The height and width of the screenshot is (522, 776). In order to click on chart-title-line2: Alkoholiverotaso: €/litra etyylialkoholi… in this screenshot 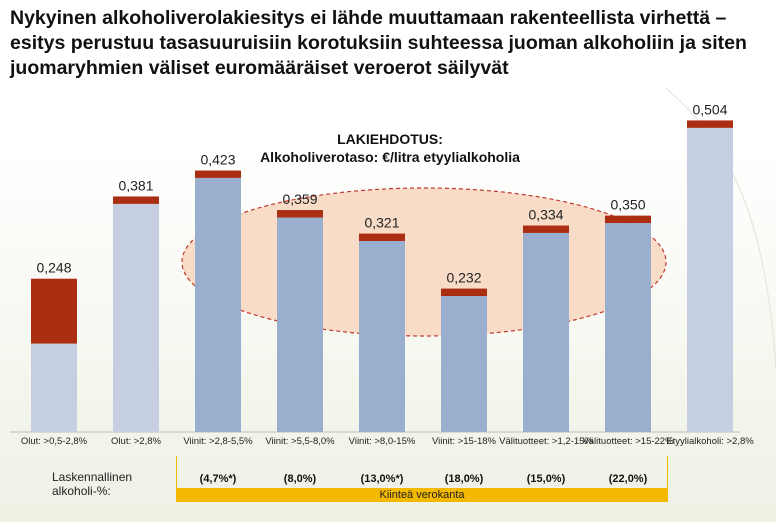, I will do `click(390, 157)`.